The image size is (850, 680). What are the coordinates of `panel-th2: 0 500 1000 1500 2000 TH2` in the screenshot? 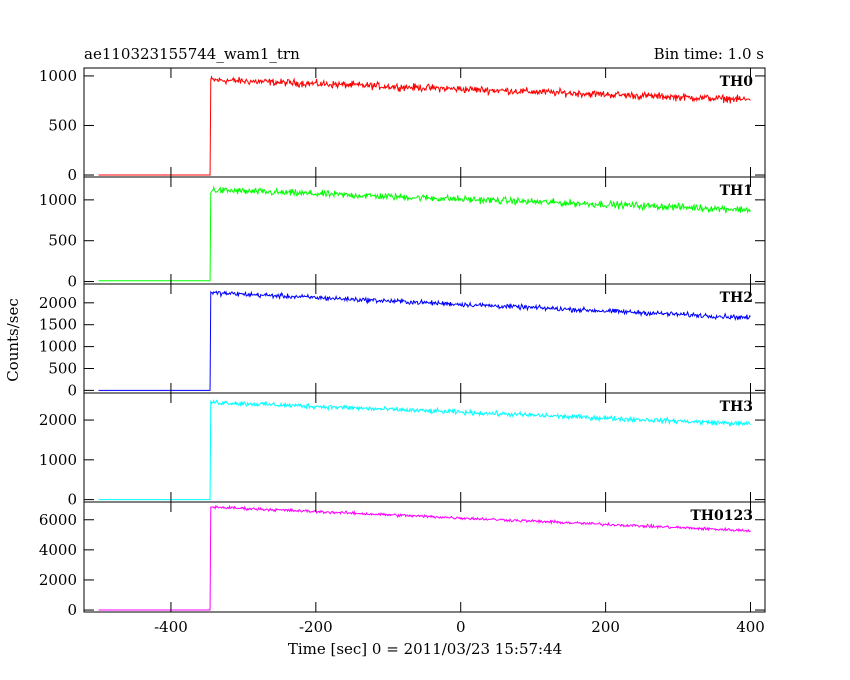 It's located at (402, 341).